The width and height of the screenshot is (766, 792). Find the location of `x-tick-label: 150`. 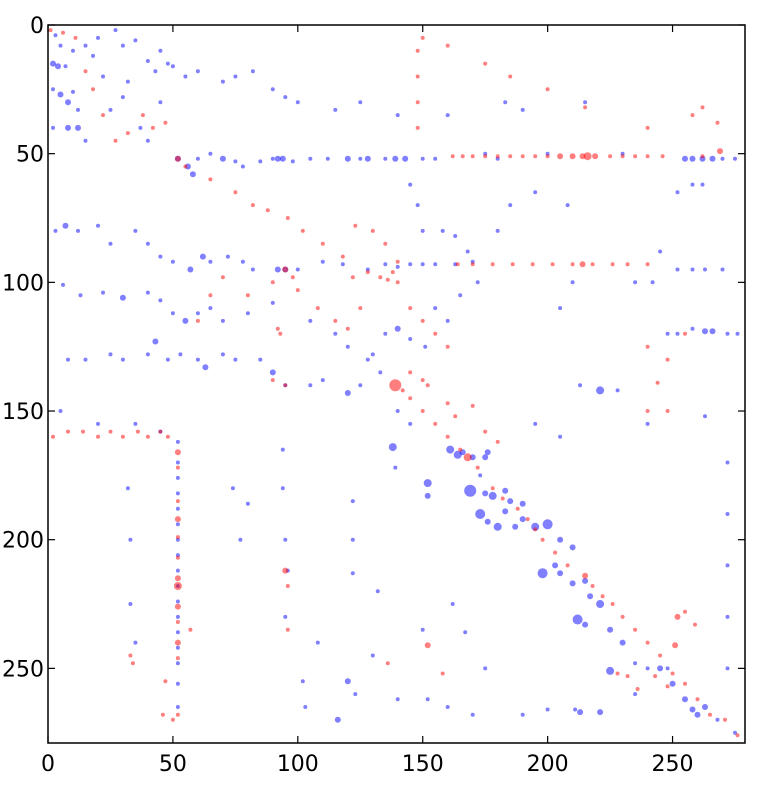

x-tick-label: 150 is located at coordinates (423, 764).